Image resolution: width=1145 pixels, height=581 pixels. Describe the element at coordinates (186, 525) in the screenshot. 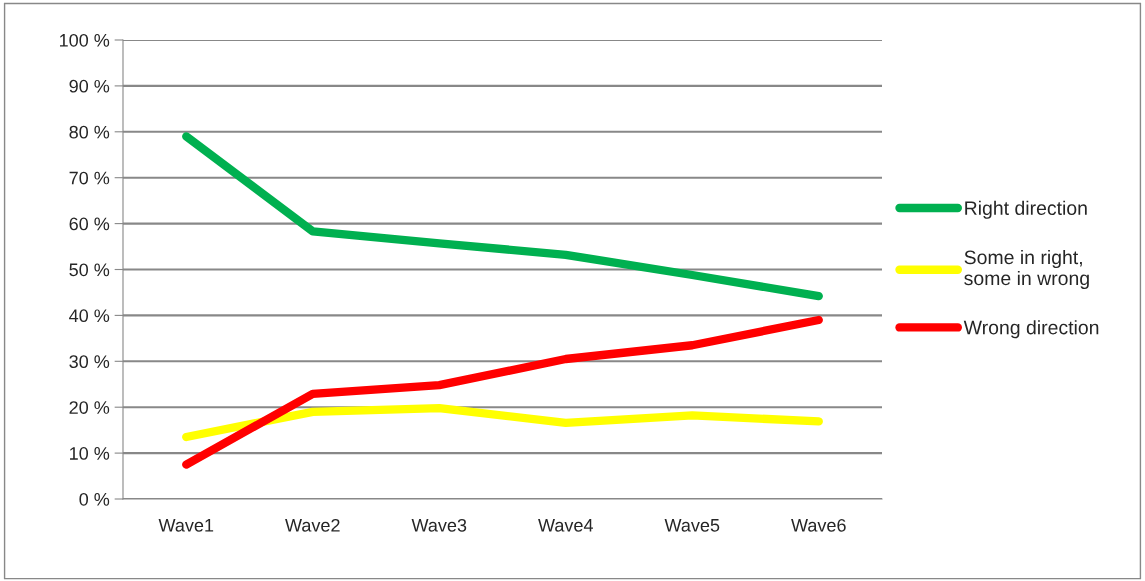

I see `x-tick-label: Wave1` at that location.